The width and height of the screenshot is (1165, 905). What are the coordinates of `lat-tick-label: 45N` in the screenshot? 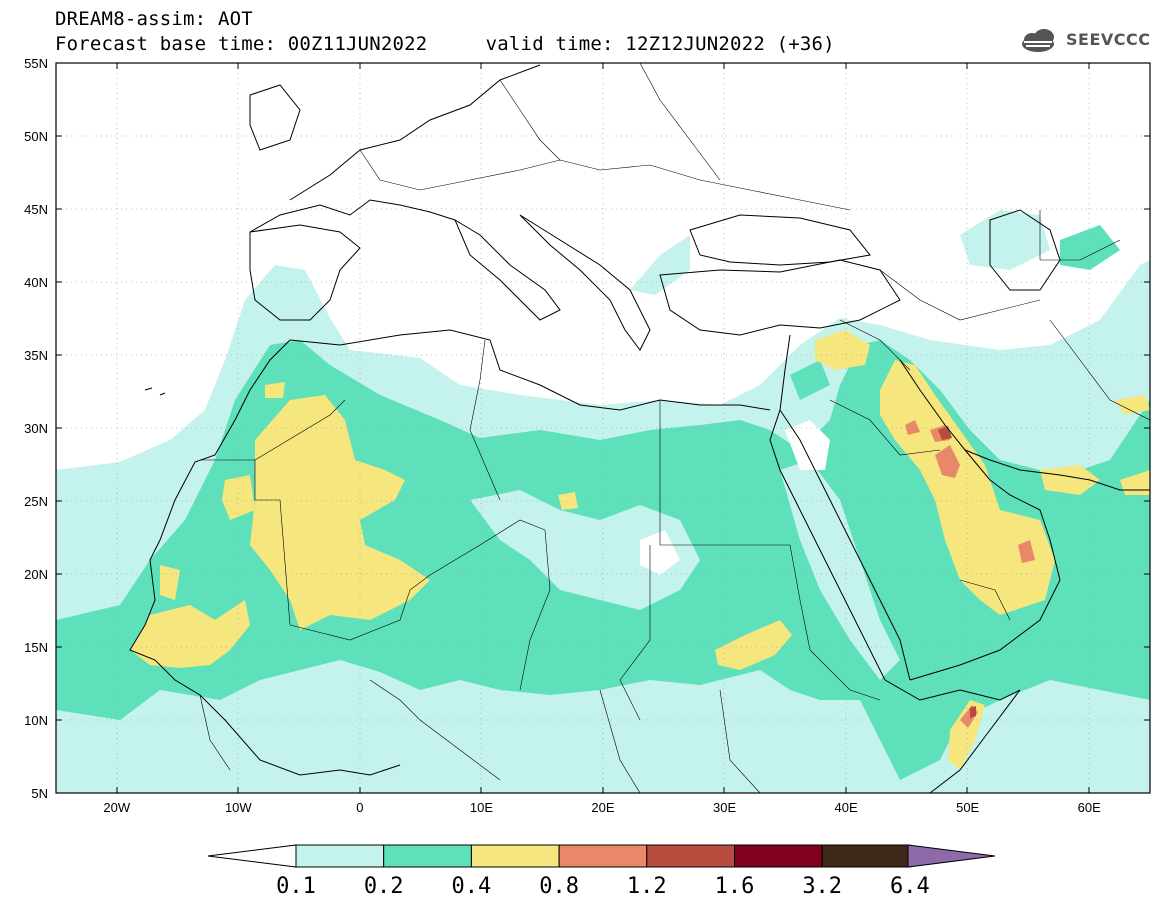 It's located at (36, 209).